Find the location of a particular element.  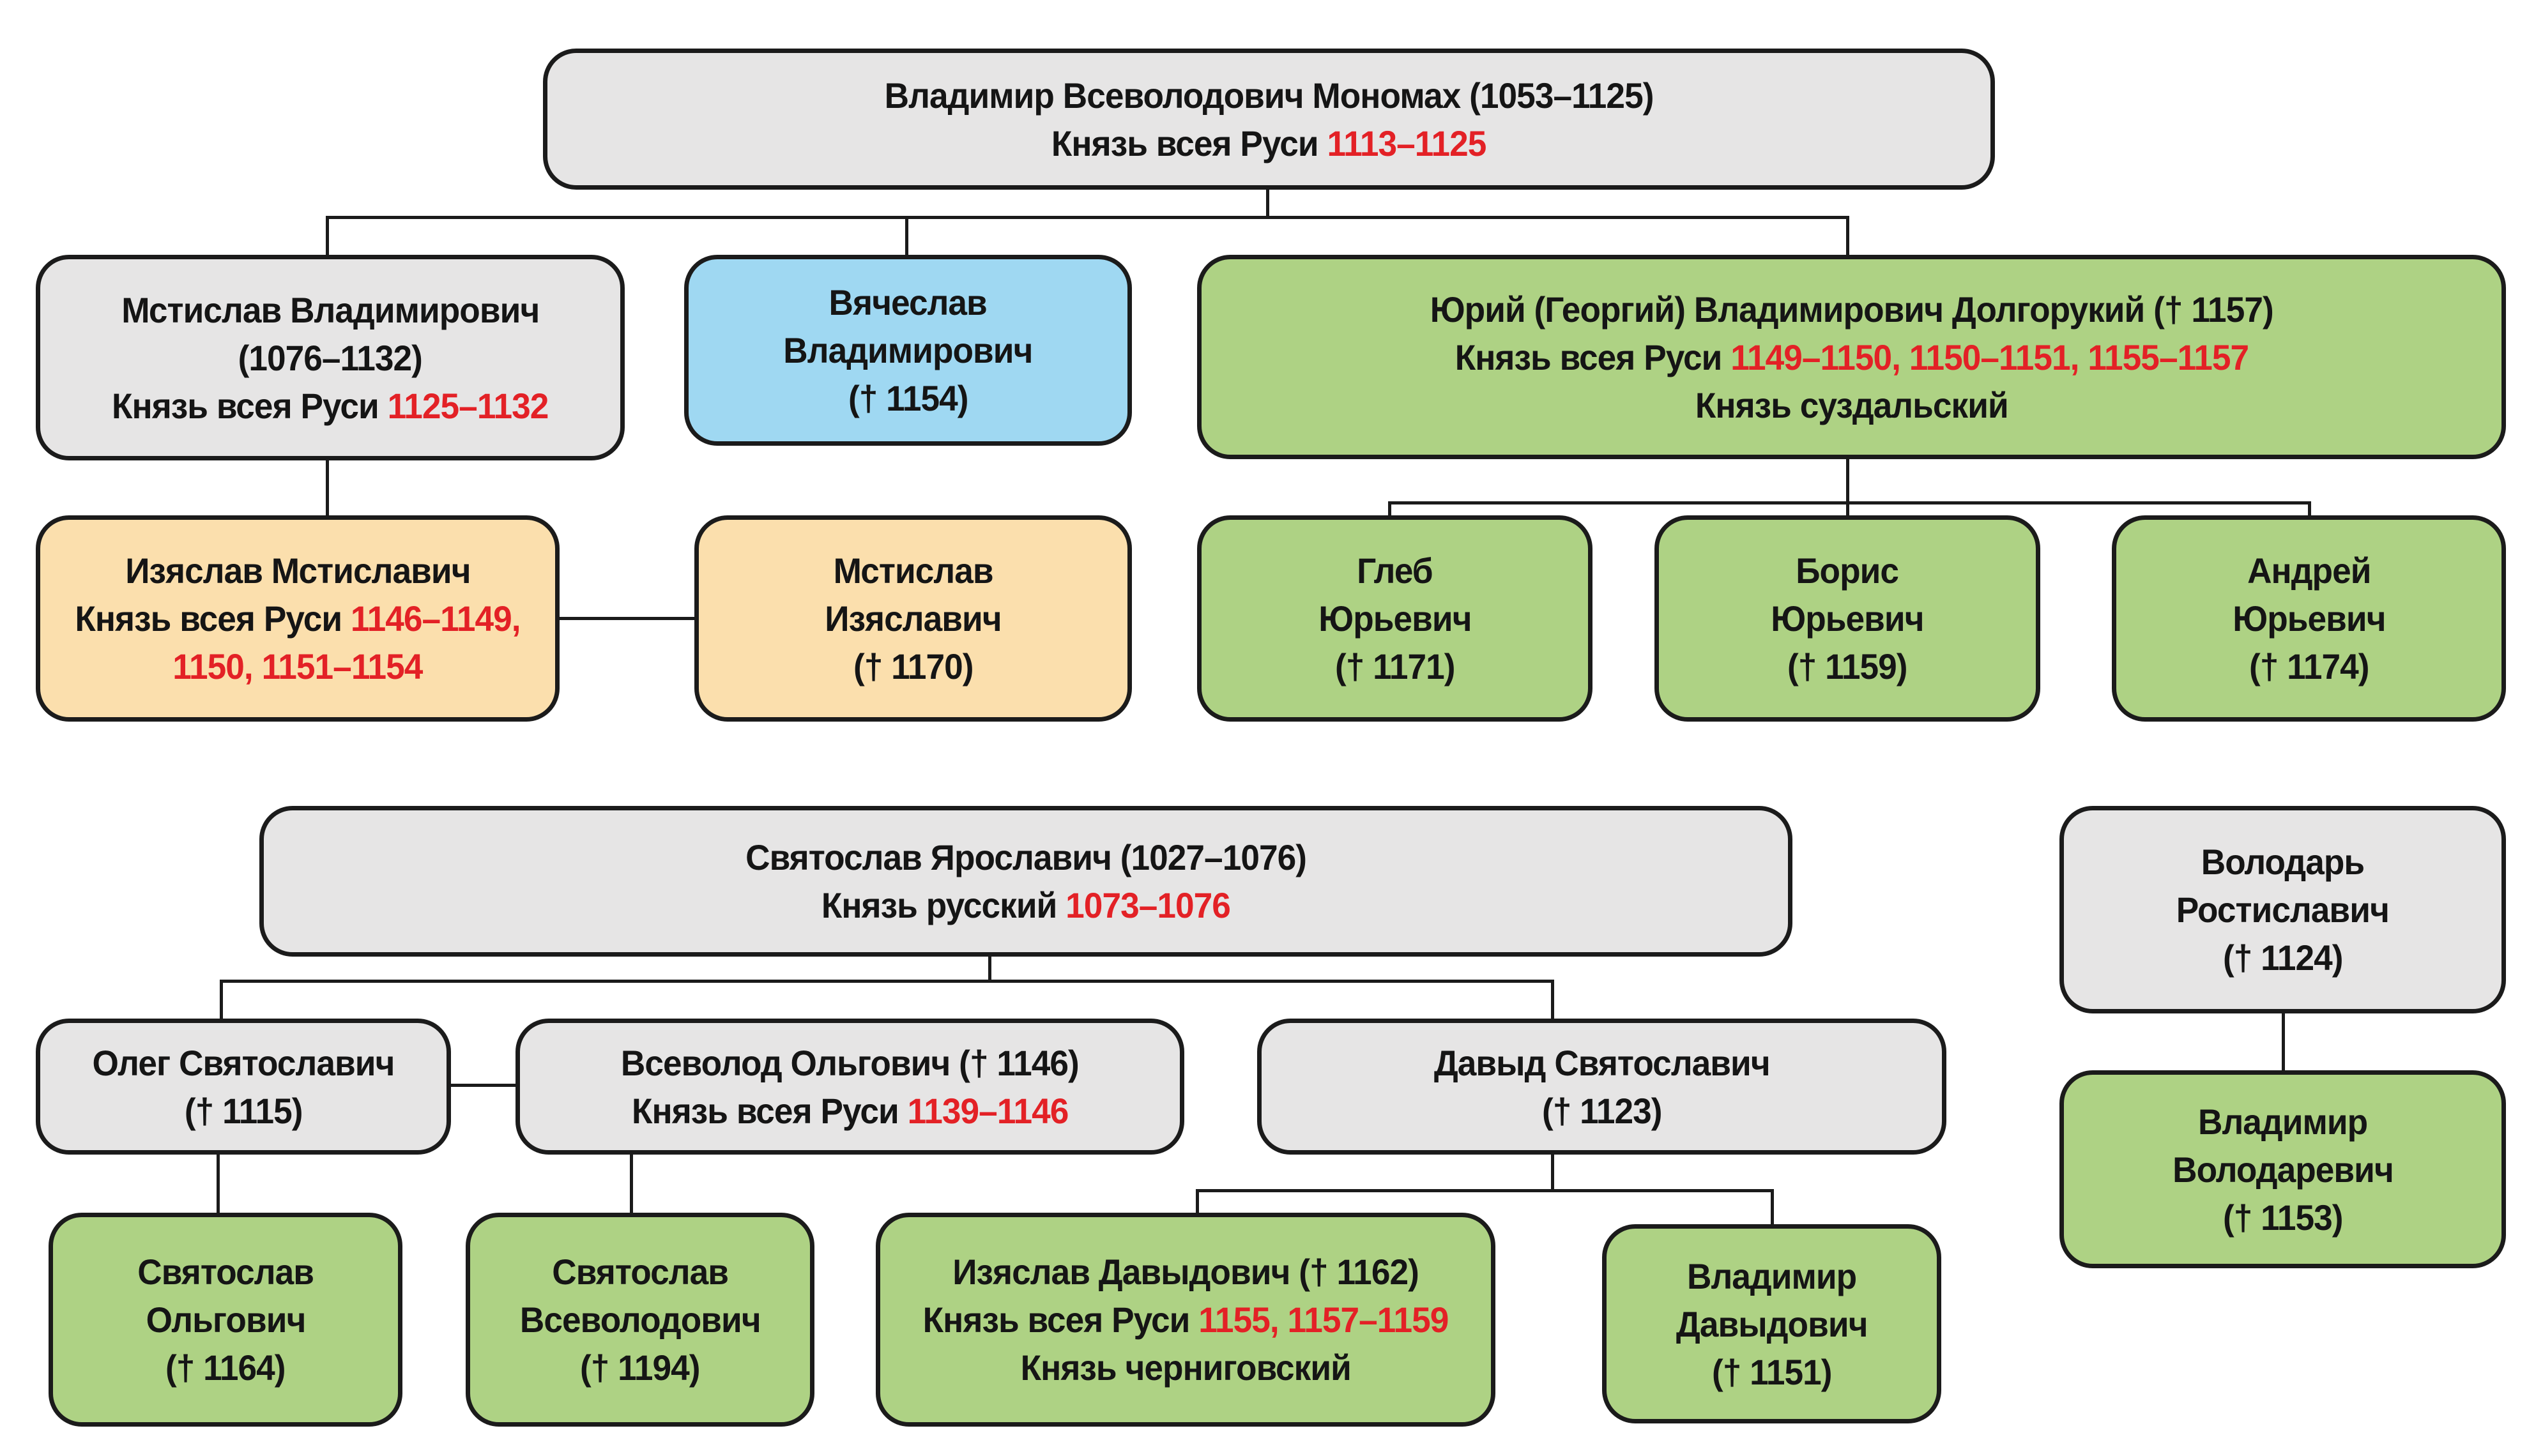

person-text-line: 1150, 1151–1154 is located at coordinates (297, 666).